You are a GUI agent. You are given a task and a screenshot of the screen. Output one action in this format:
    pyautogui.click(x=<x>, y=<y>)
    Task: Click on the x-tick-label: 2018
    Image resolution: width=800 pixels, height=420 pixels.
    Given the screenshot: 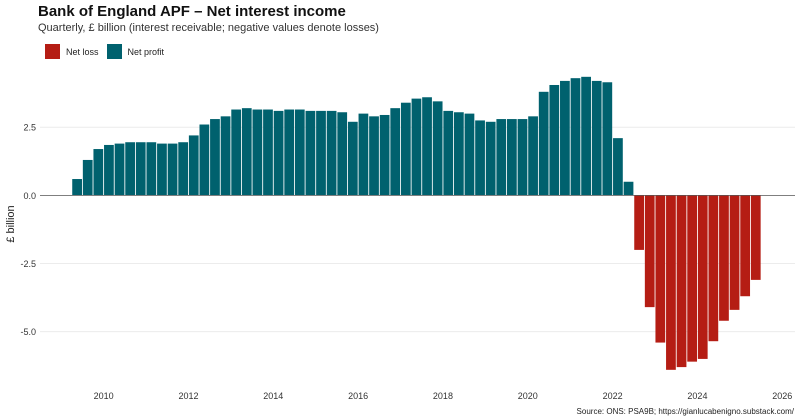 What is the action you would take?
    pyautogui.click(x=443, y=396)
    